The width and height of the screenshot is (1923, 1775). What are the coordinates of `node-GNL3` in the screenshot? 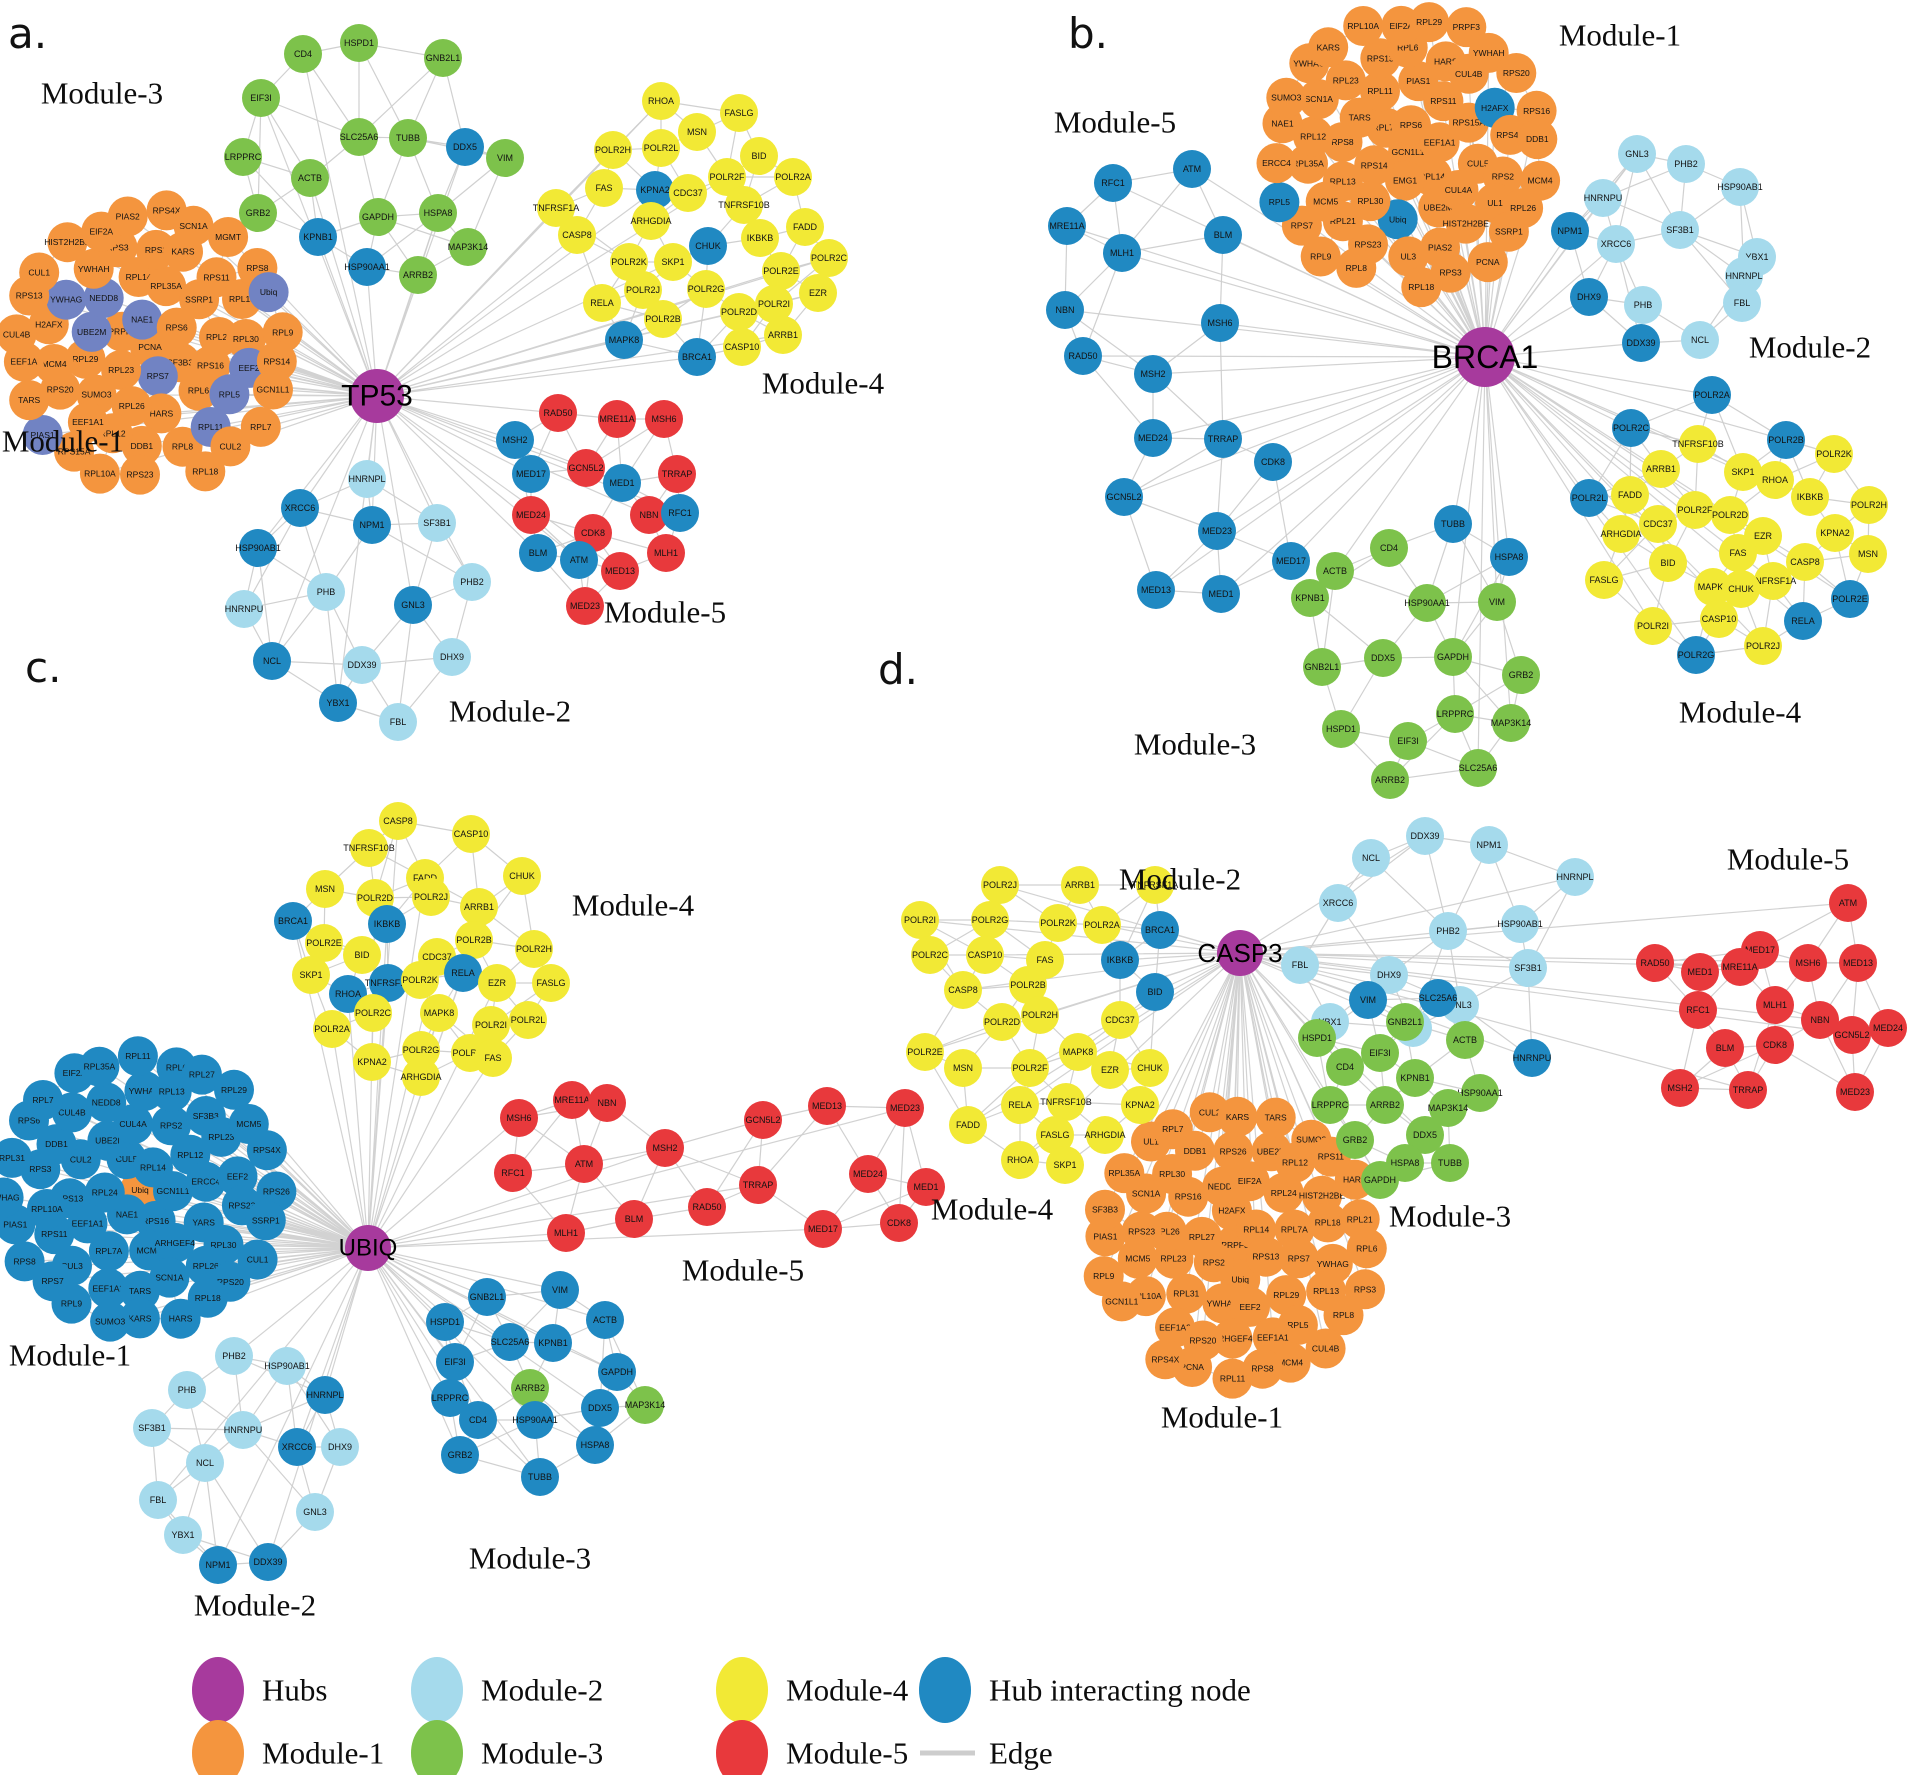 It's located at (413, 605).